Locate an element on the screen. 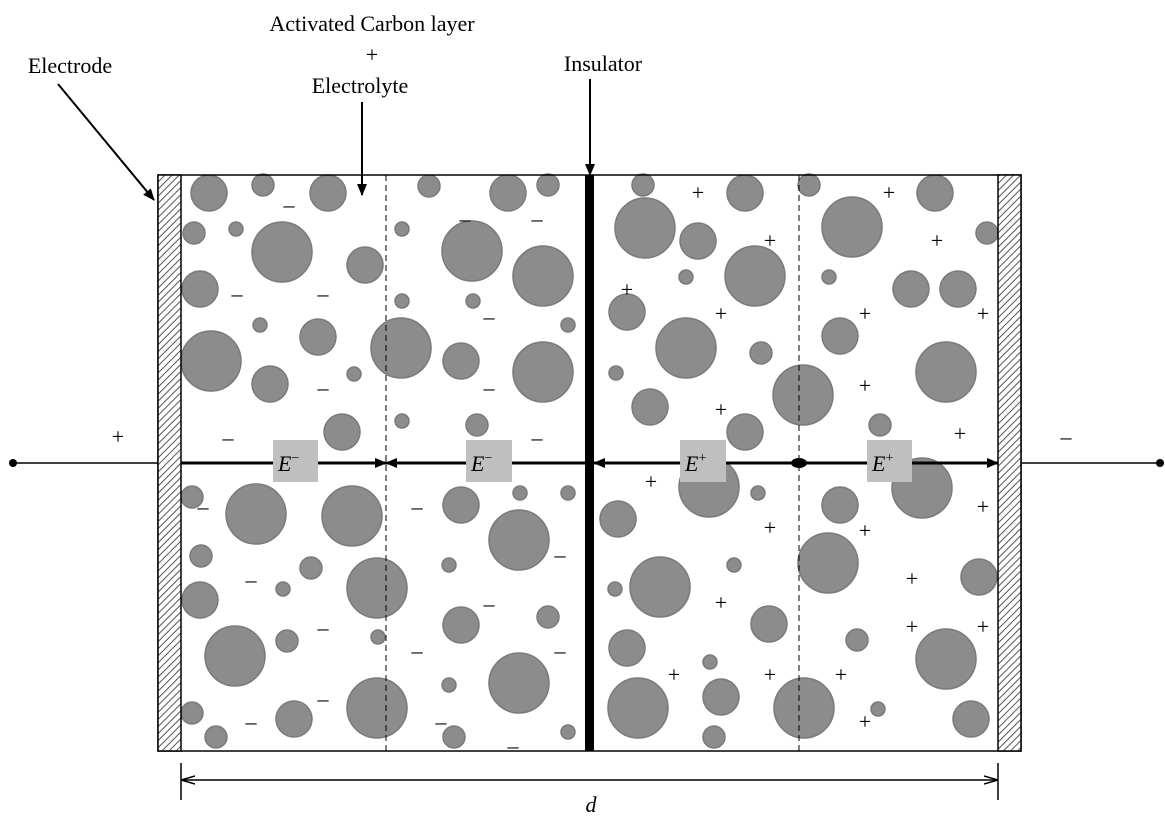  callout-arrow is located at coordinates (106, 142).